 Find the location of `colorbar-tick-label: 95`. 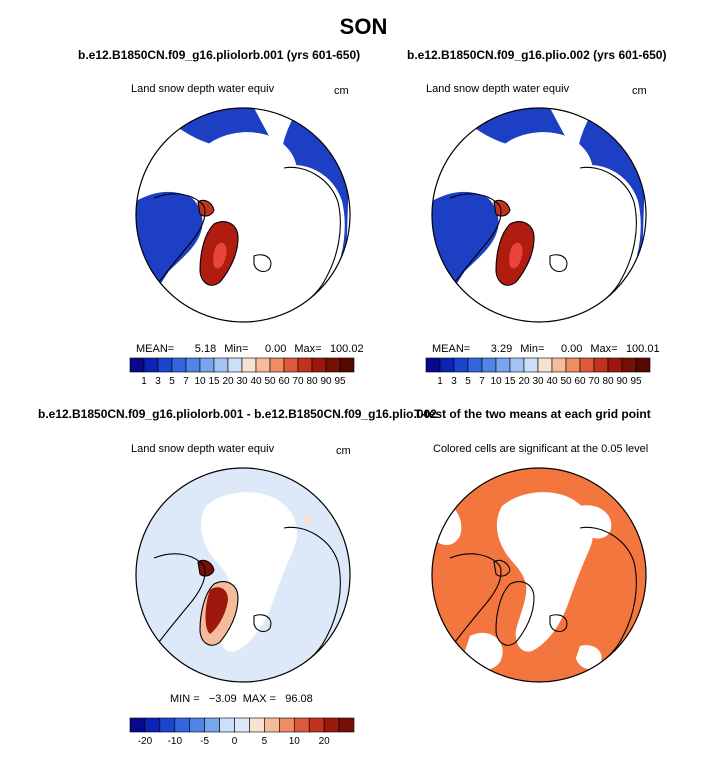

colorbar-tick-label: 95 is located at coordinates (636, 381).